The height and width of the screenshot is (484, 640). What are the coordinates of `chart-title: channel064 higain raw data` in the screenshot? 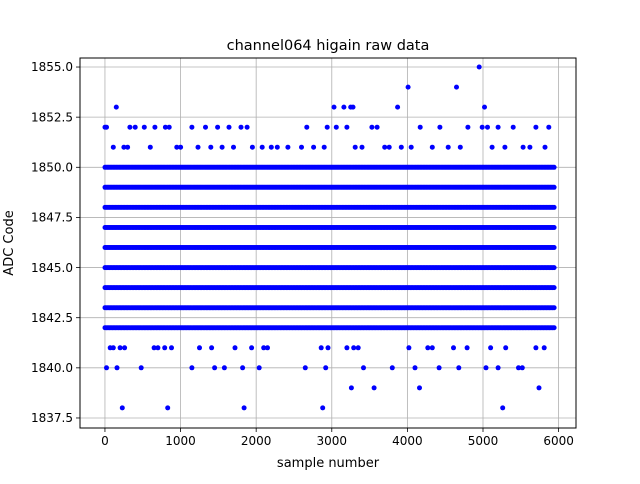 It's located at (328, 46).